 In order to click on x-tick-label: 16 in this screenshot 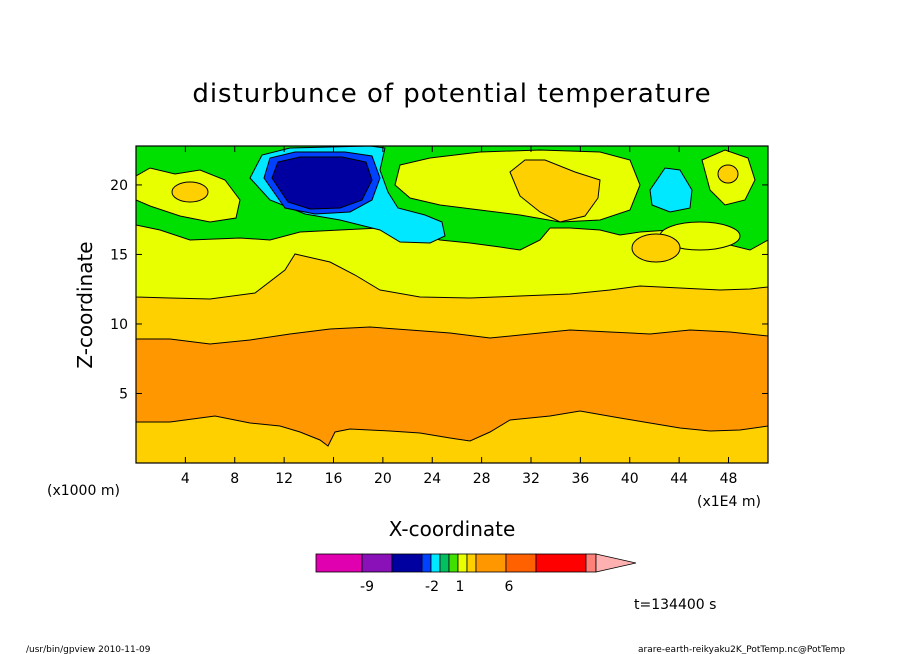, I will do `click(334, 479)`.